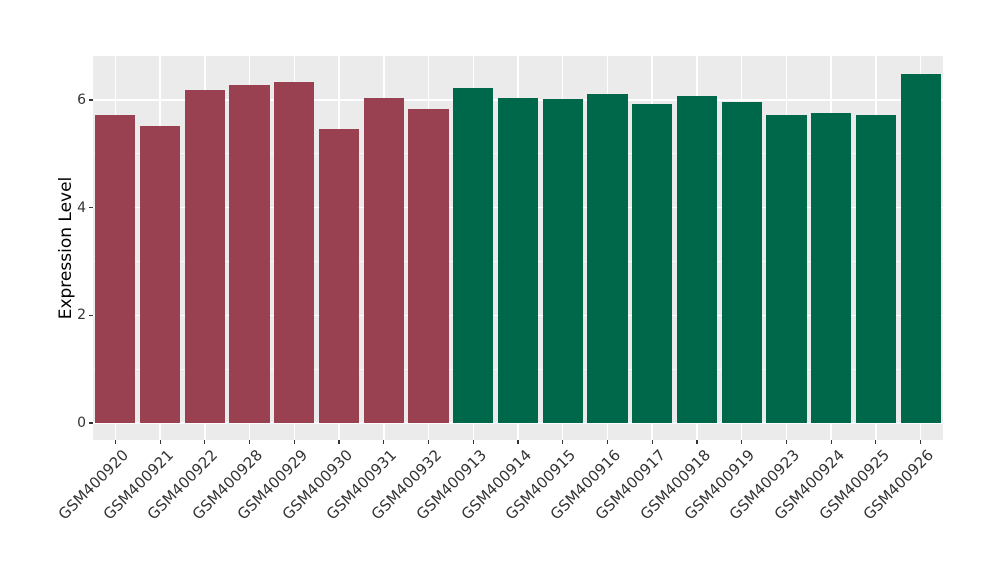  I want to click on bar-GSM400914, so click(518, 260).